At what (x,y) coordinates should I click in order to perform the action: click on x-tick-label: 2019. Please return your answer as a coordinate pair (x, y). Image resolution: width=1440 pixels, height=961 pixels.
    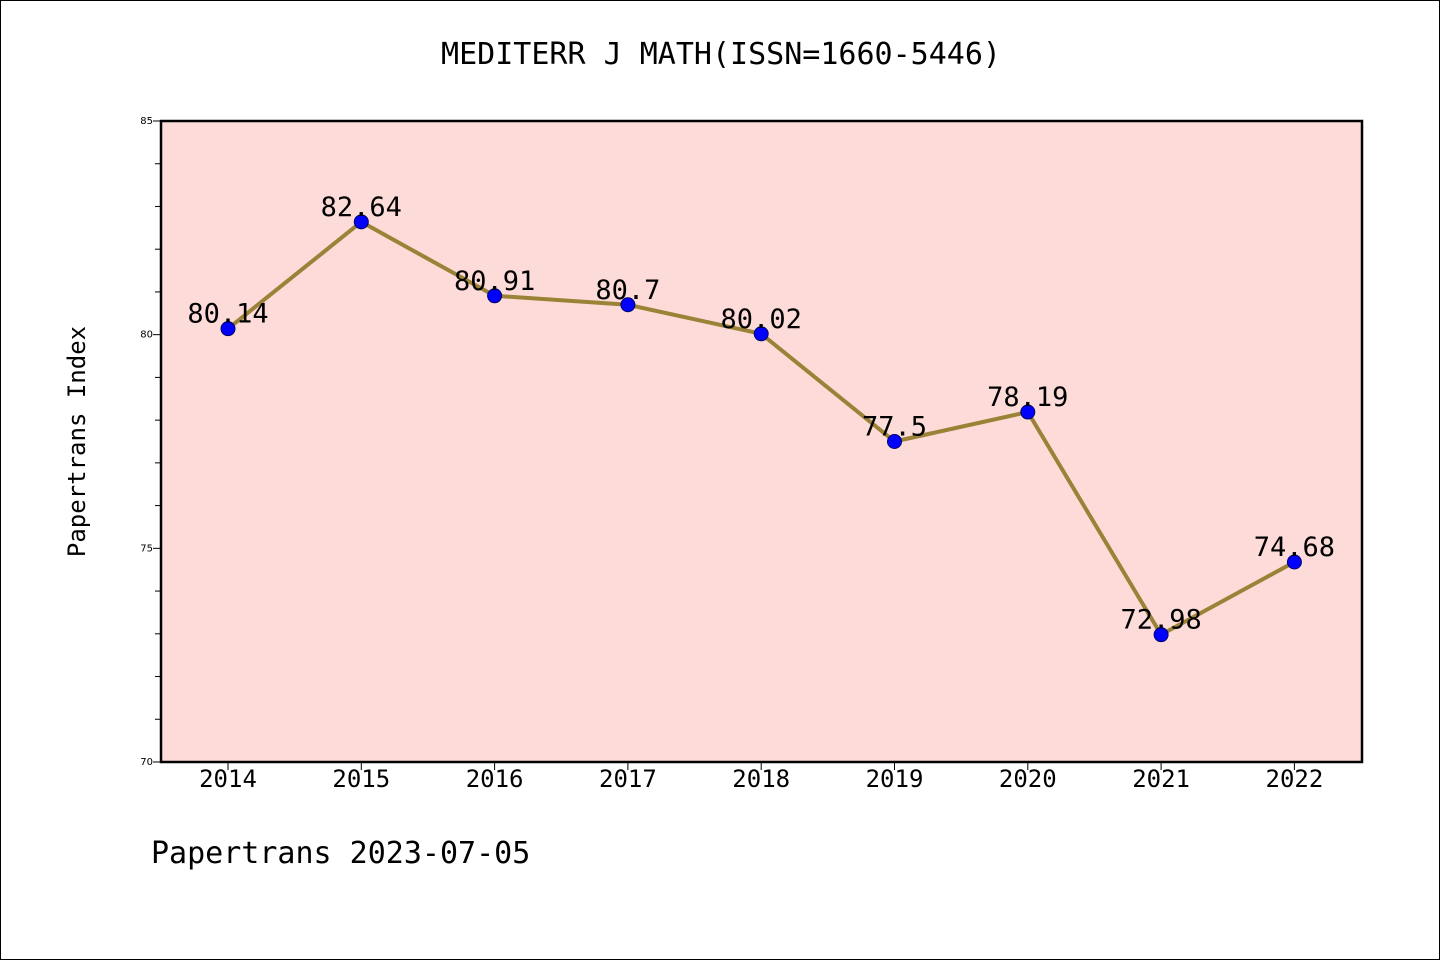
    Looking at the image, I should click on (895, 779).